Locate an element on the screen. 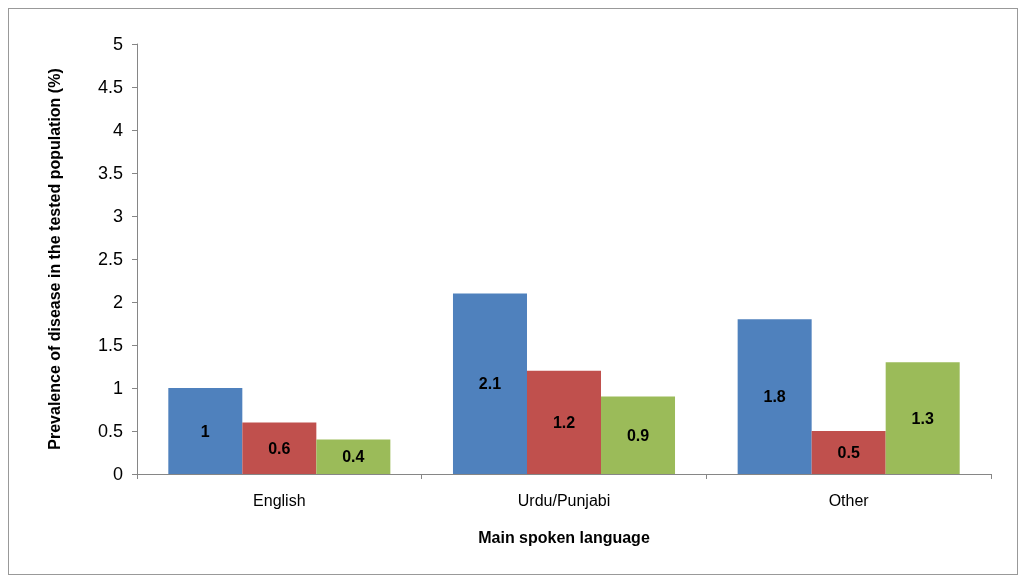 Image resolution: width=1026 pixels, height=583 pixels. data-label: 1.8 is located at coordinates (774, 397).